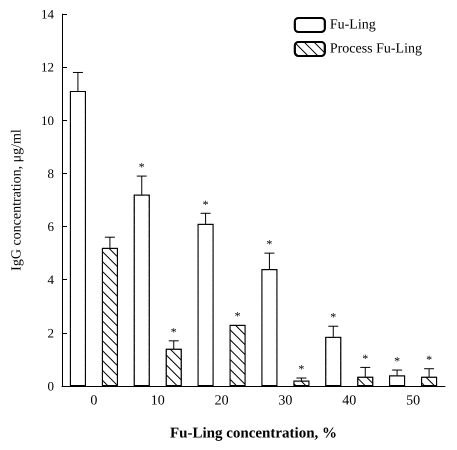 The height and width of the screenshot is (450, 457). Describe the element at coordinates (51, 226) in the screenshot. I see `y-tick-label: 6` at that location.